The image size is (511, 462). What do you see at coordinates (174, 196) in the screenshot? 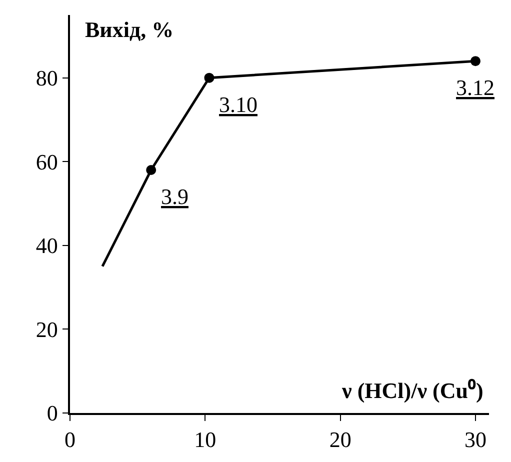
I see `annotation: 3.9` at bounding box center [174, 196].